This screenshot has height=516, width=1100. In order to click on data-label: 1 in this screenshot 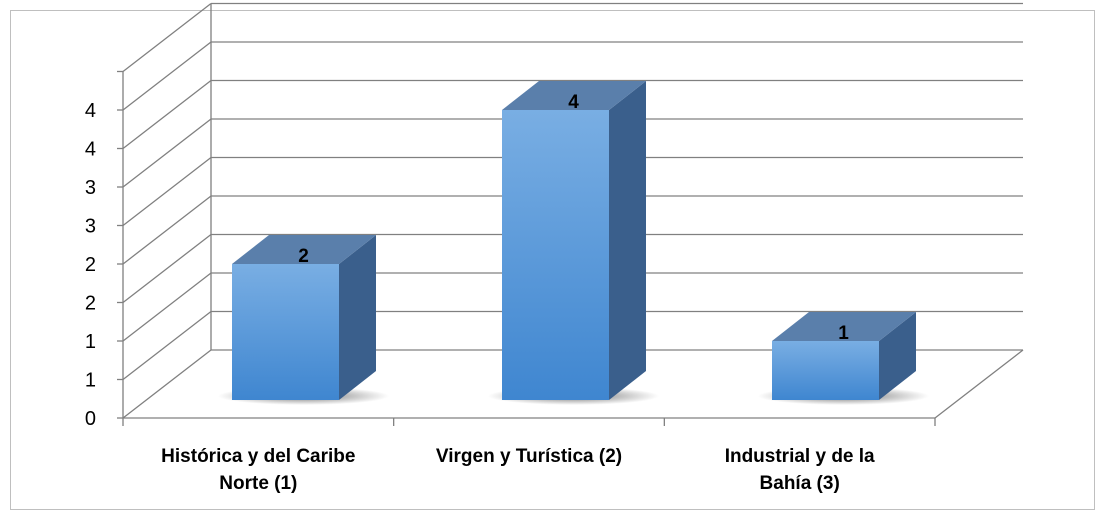, I will do `click(843, 333)`.